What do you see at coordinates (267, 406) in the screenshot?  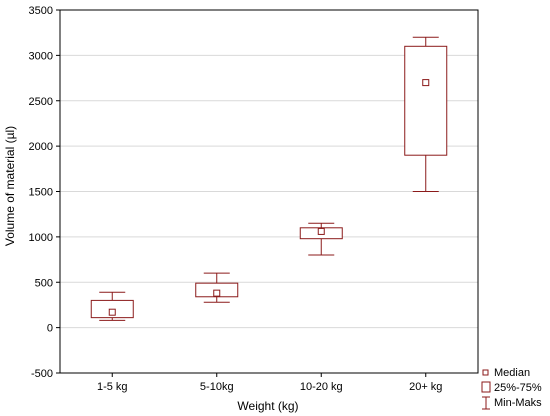 I see `x-axis-label: Weight (kg)` at bounding box center [267, 406].